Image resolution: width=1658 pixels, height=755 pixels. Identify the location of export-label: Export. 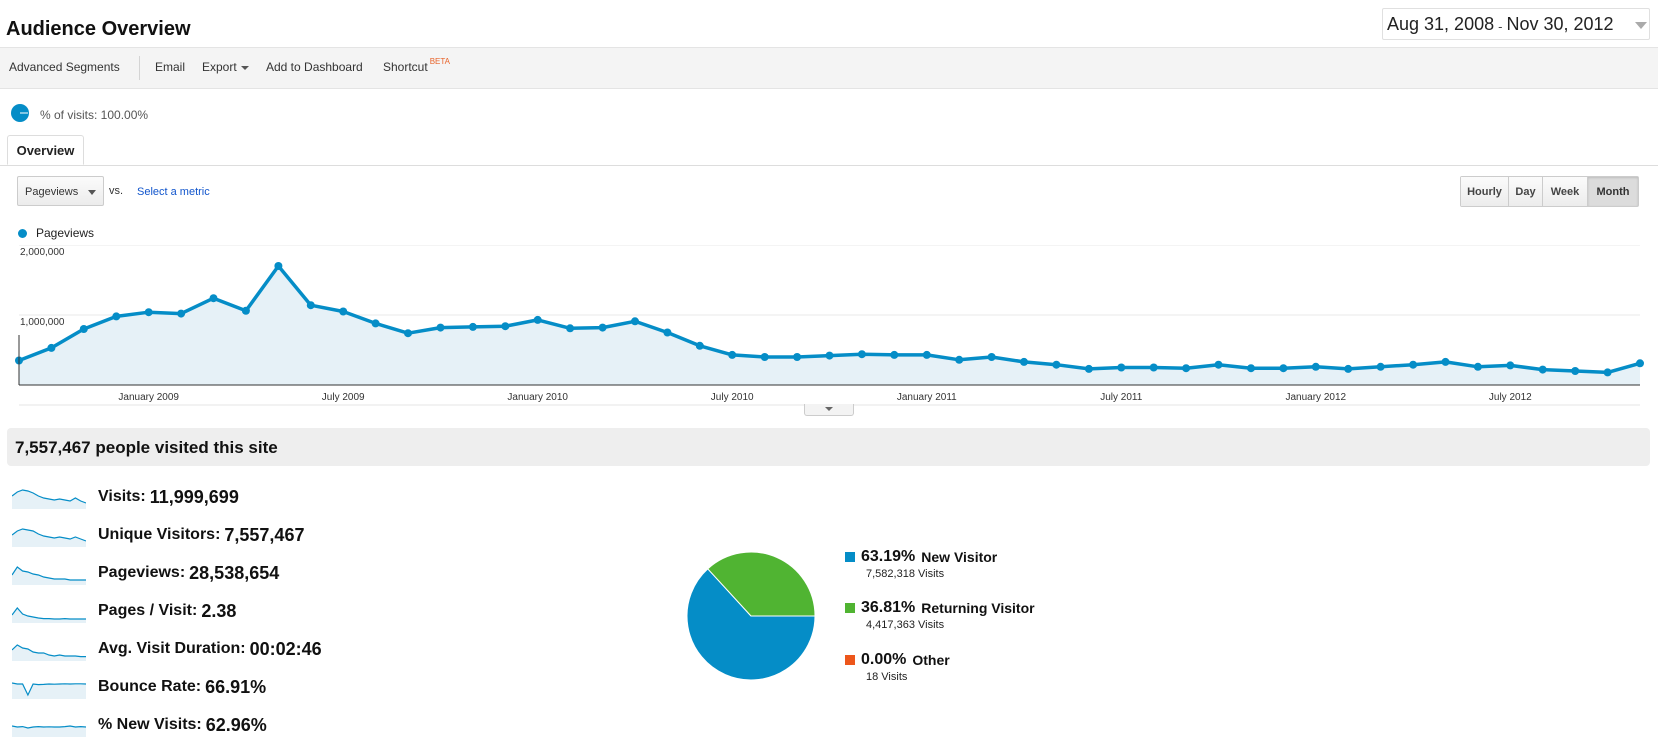
(219, 67).